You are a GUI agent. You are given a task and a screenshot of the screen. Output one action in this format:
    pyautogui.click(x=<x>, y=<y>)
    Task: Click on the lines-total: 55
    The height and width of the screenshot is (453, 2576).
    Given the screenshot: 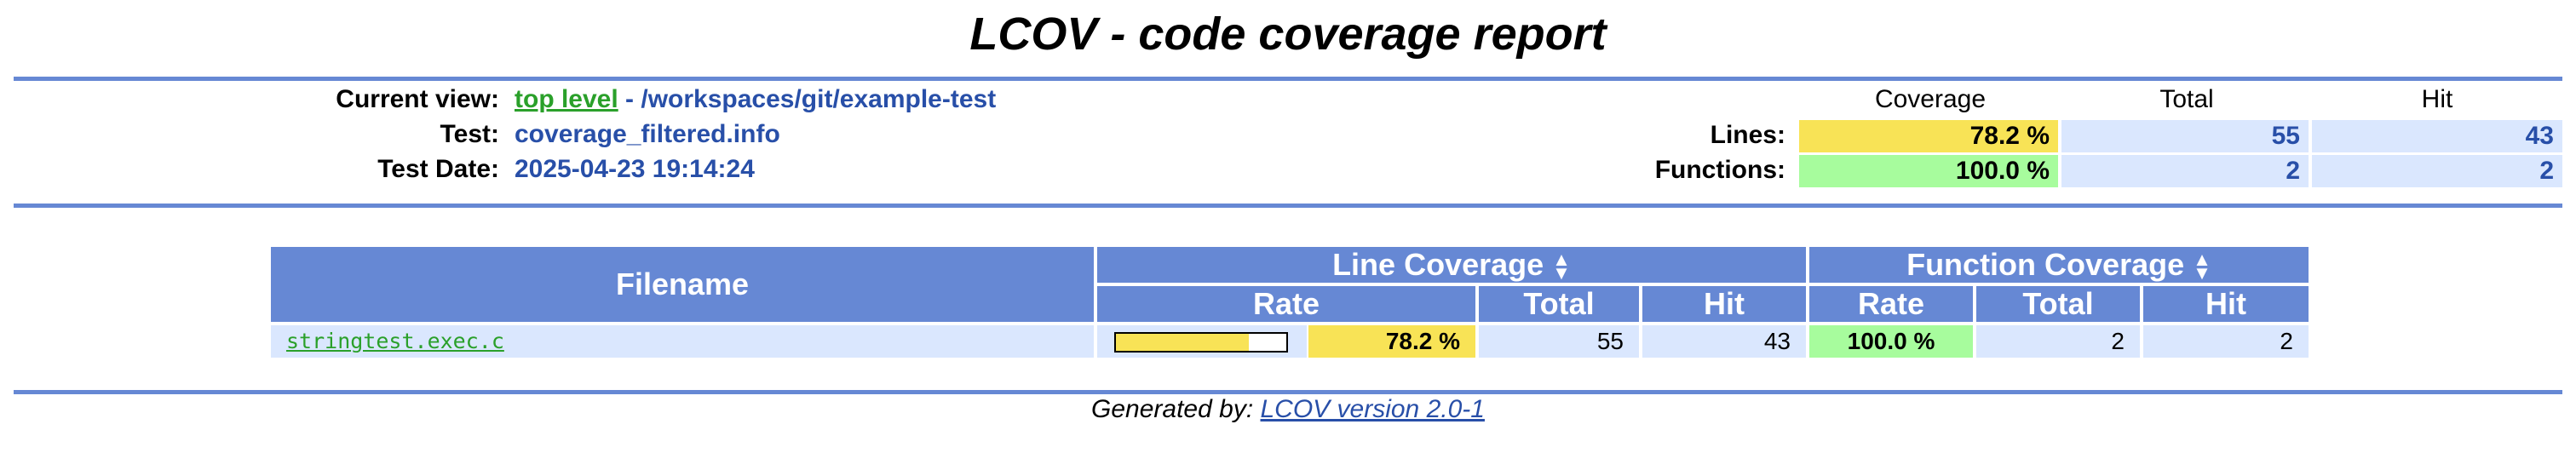 What is the action you would take?
    pyautogui.click(x=2185, y=136)
    